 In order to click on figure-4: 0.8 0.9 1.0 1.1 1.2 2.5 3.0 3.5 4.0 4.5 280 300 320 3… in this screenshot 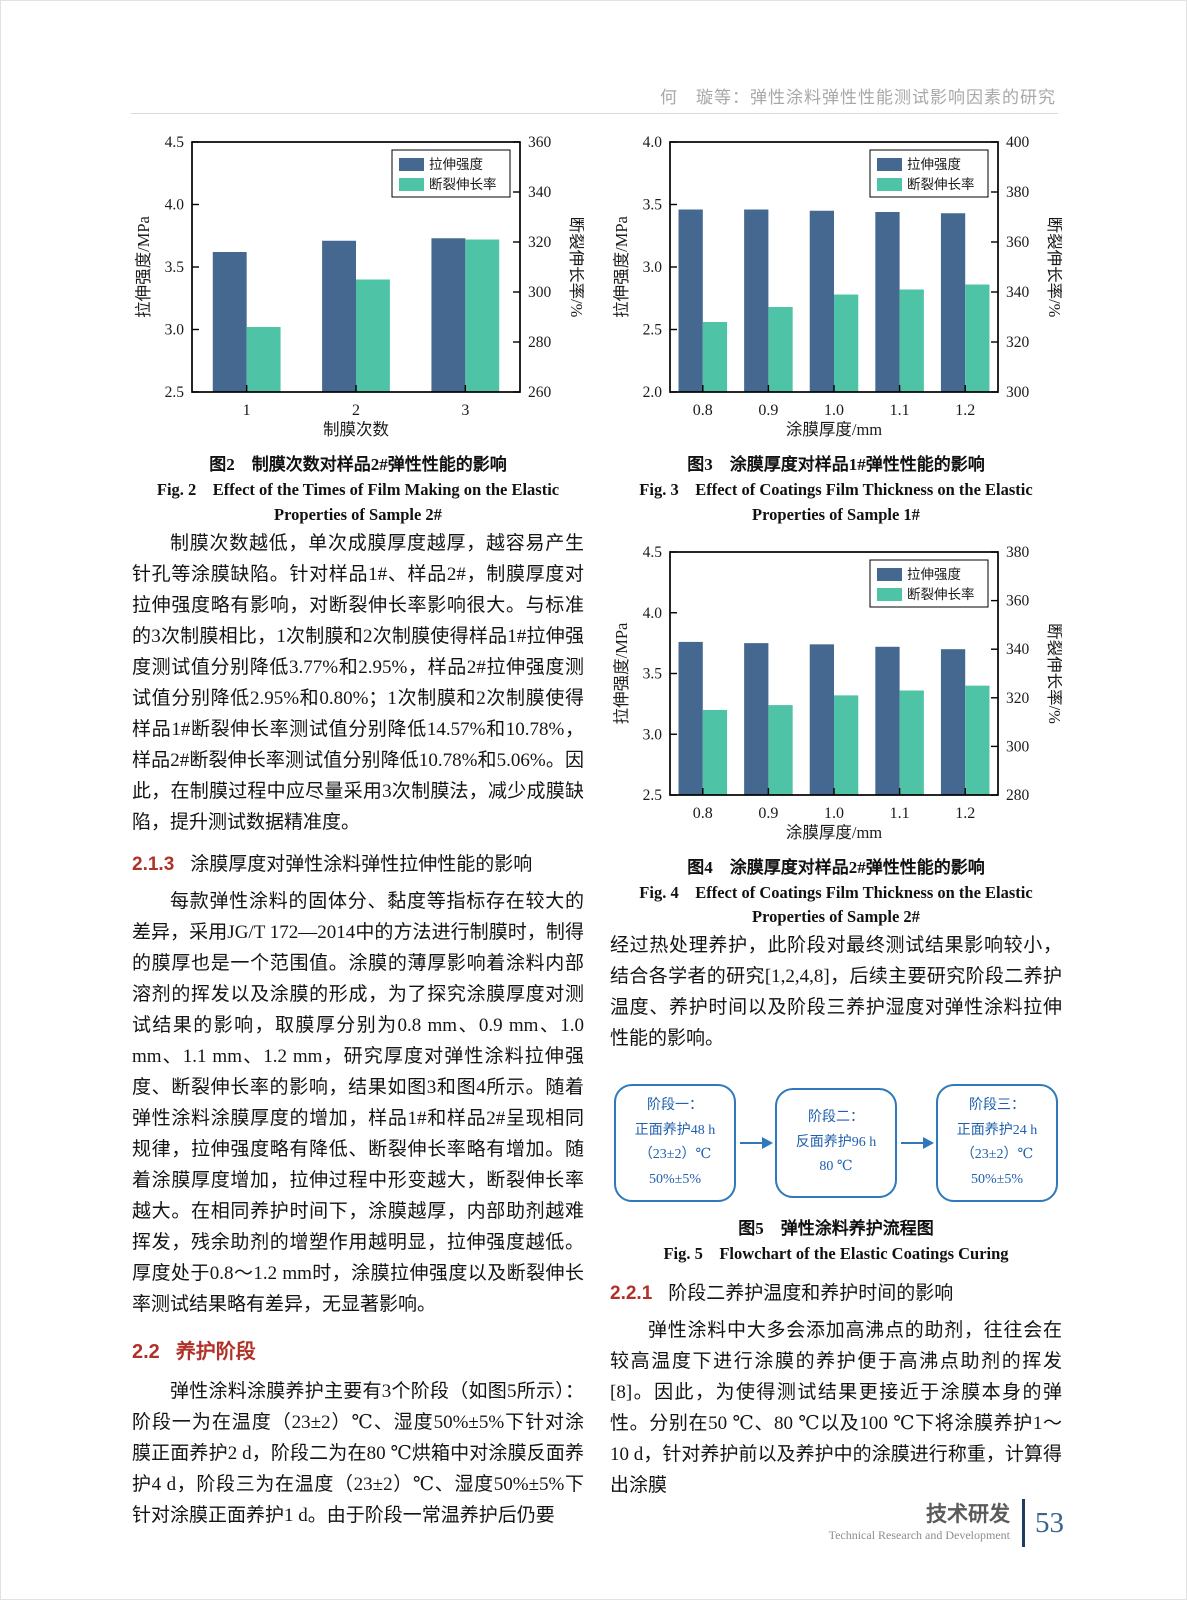, I will do `click(836, 736)`.